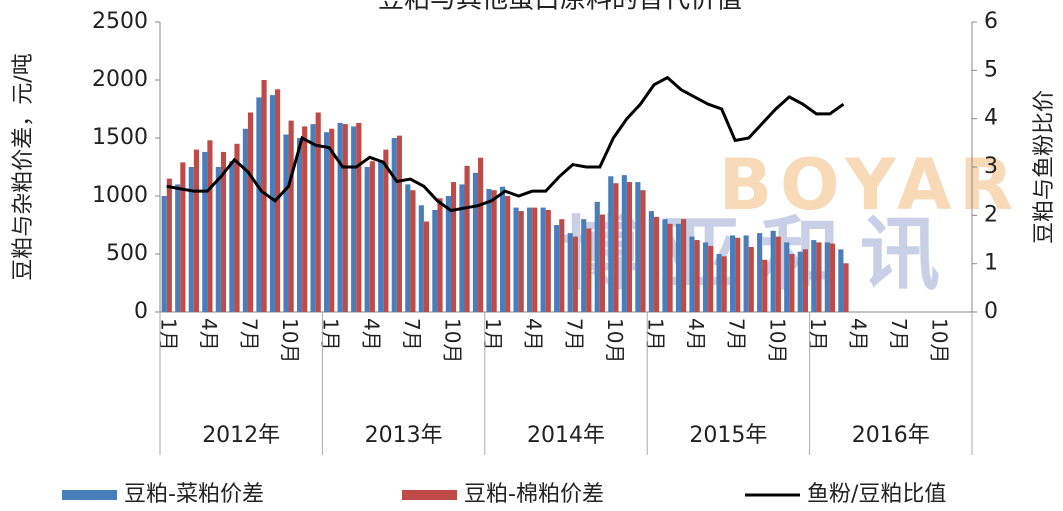 This screenshot has height=511, width=1063. What do you see at coordinates (991, 166) in the screenshot?
I see `y2-tick-label: 3` at bounding box center [991, 166].